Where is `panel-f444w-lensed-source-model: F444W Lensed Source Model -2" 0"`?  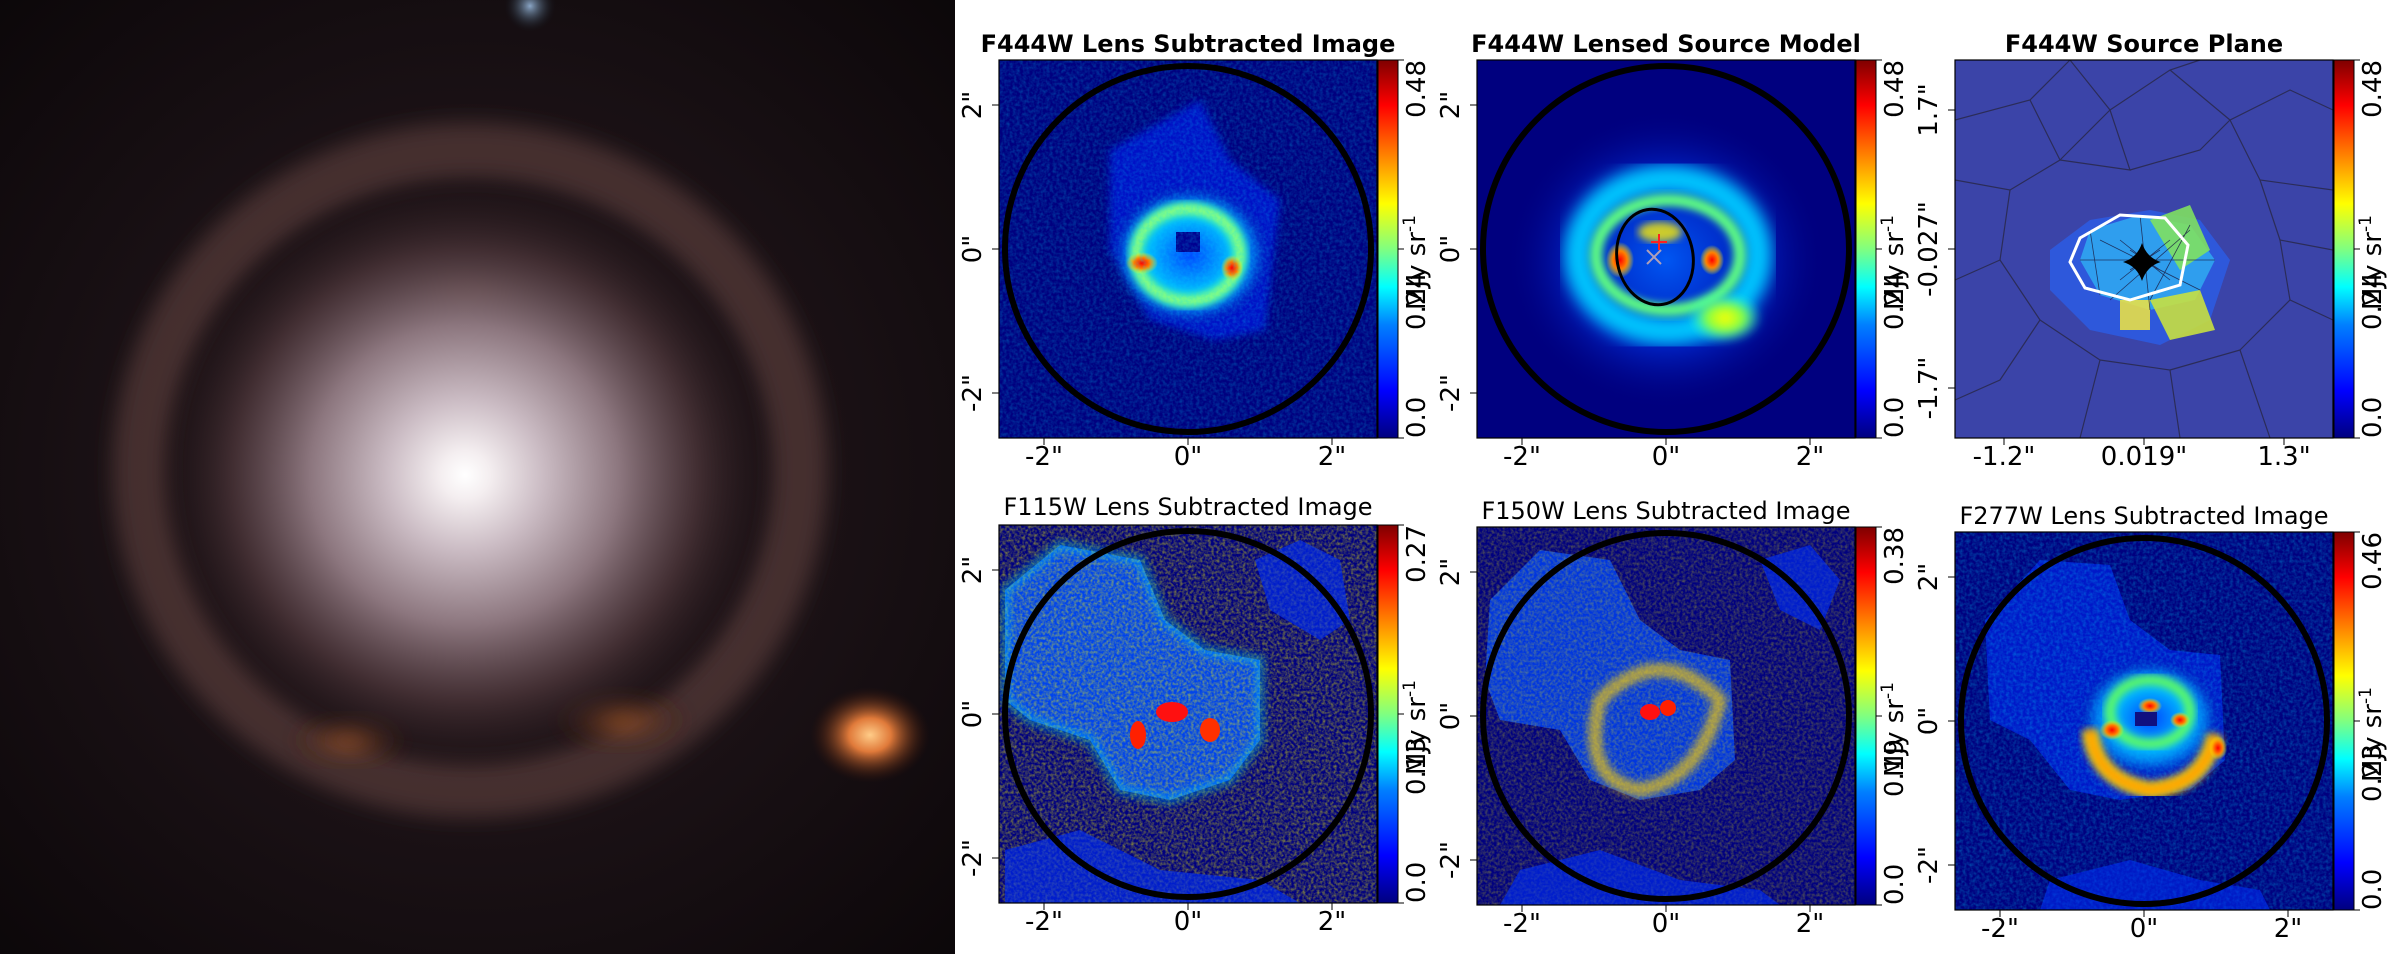 panel-f444w-lensed-source-model: F444W Lensed Source Model -2" 0" is located at coordinates (1673, 251).